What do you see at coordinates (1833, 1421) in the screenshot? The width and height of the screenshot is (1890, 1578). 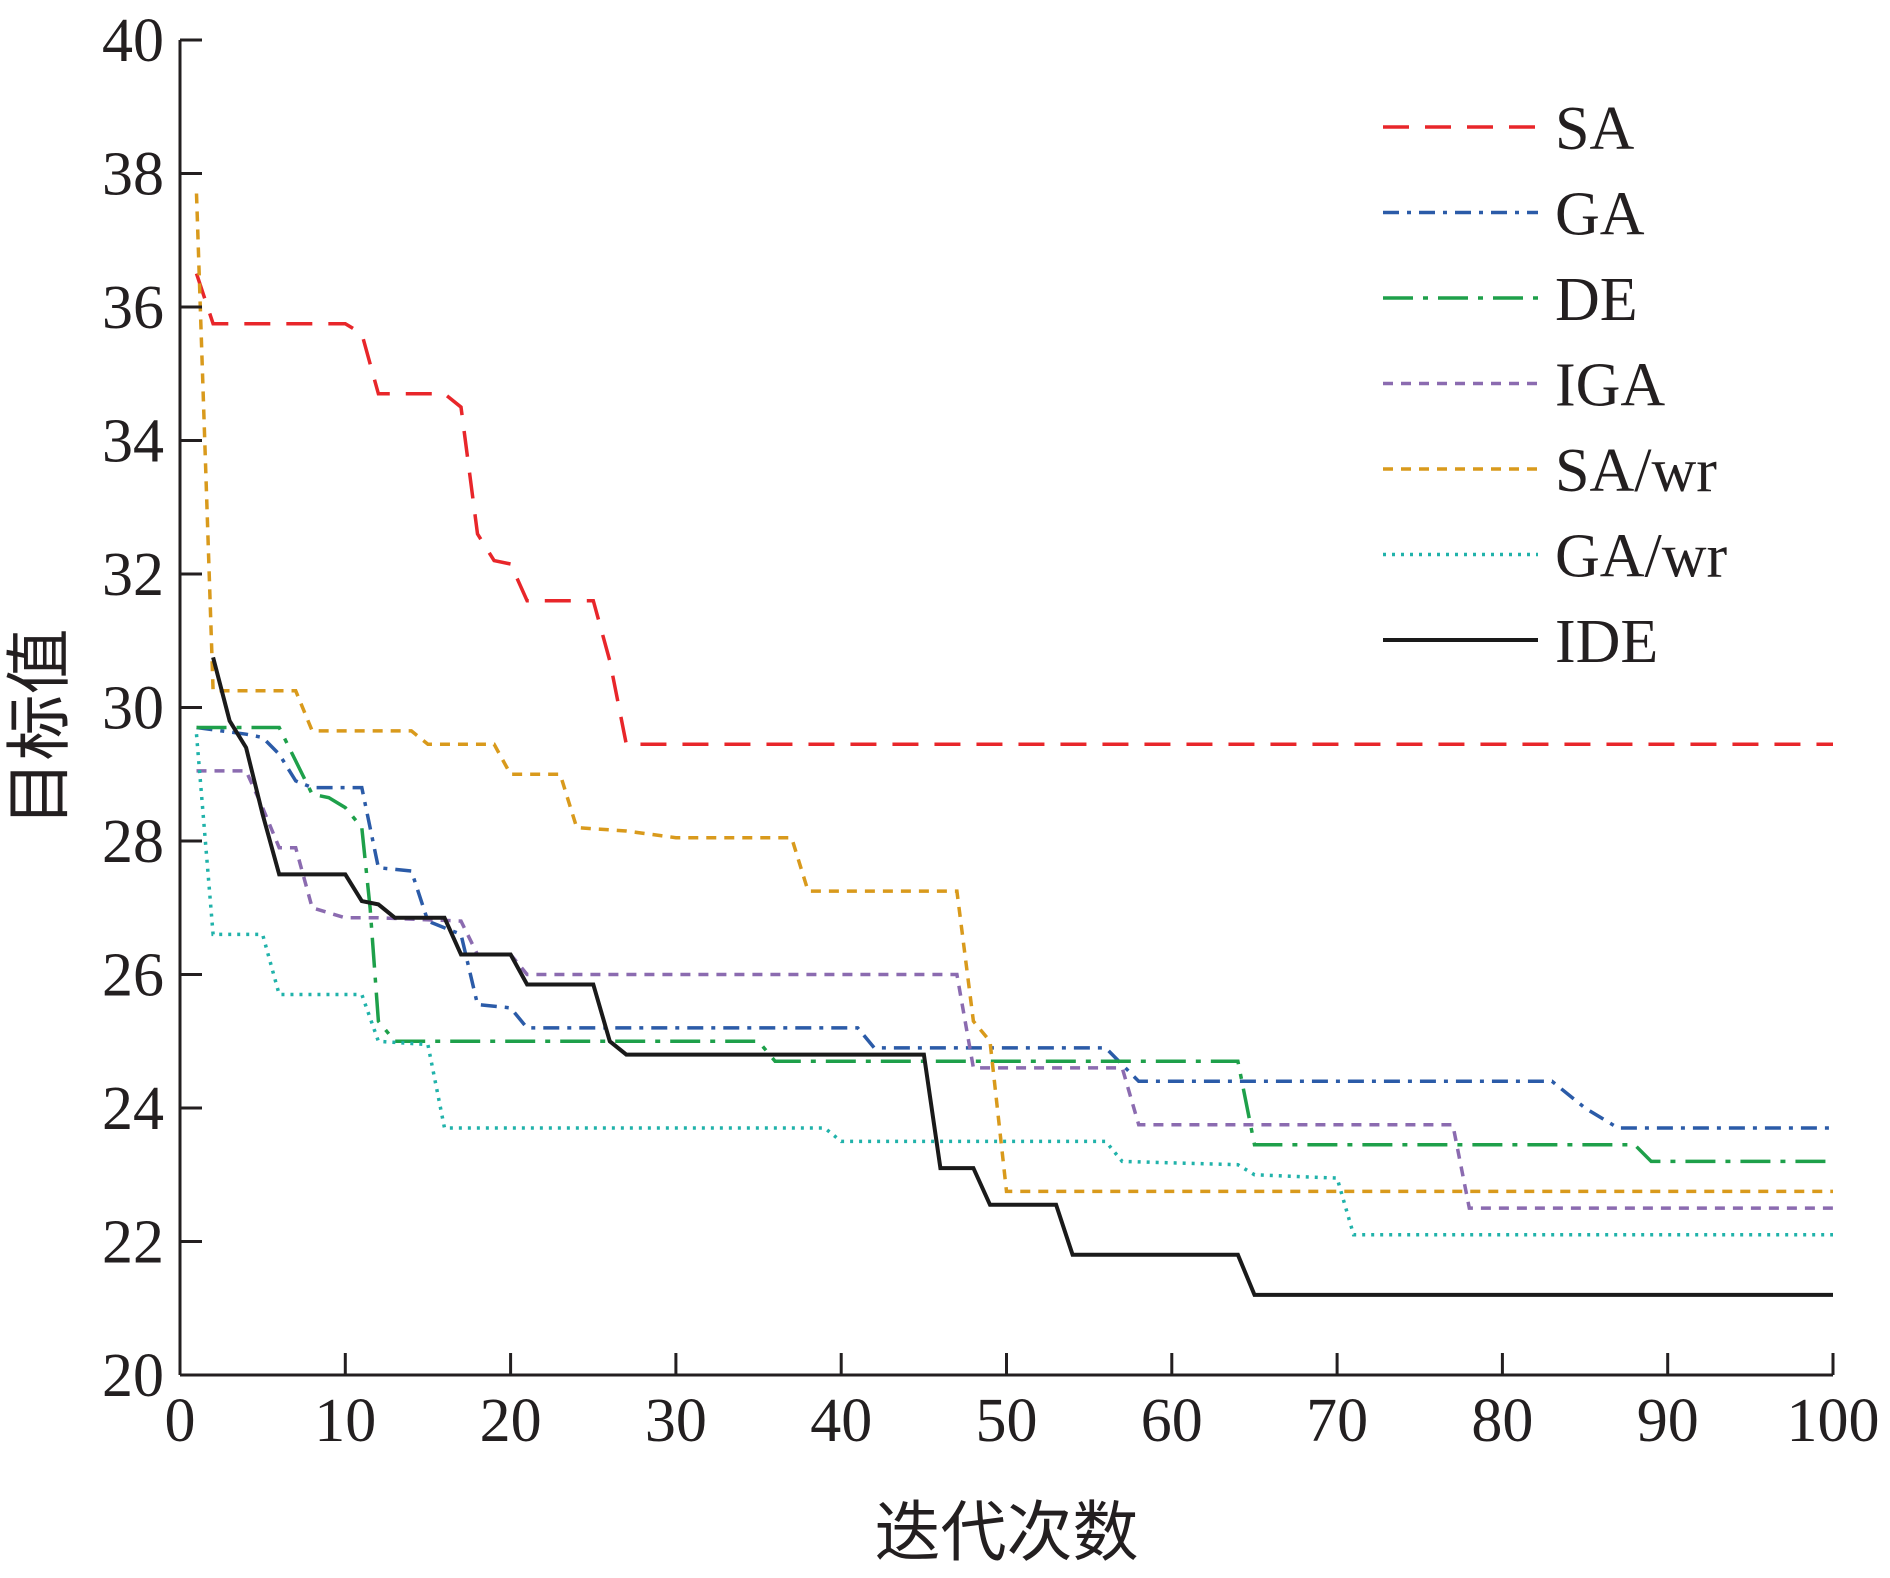 I see `x-tick-label: 100` at bounding box center [1833, 1421].